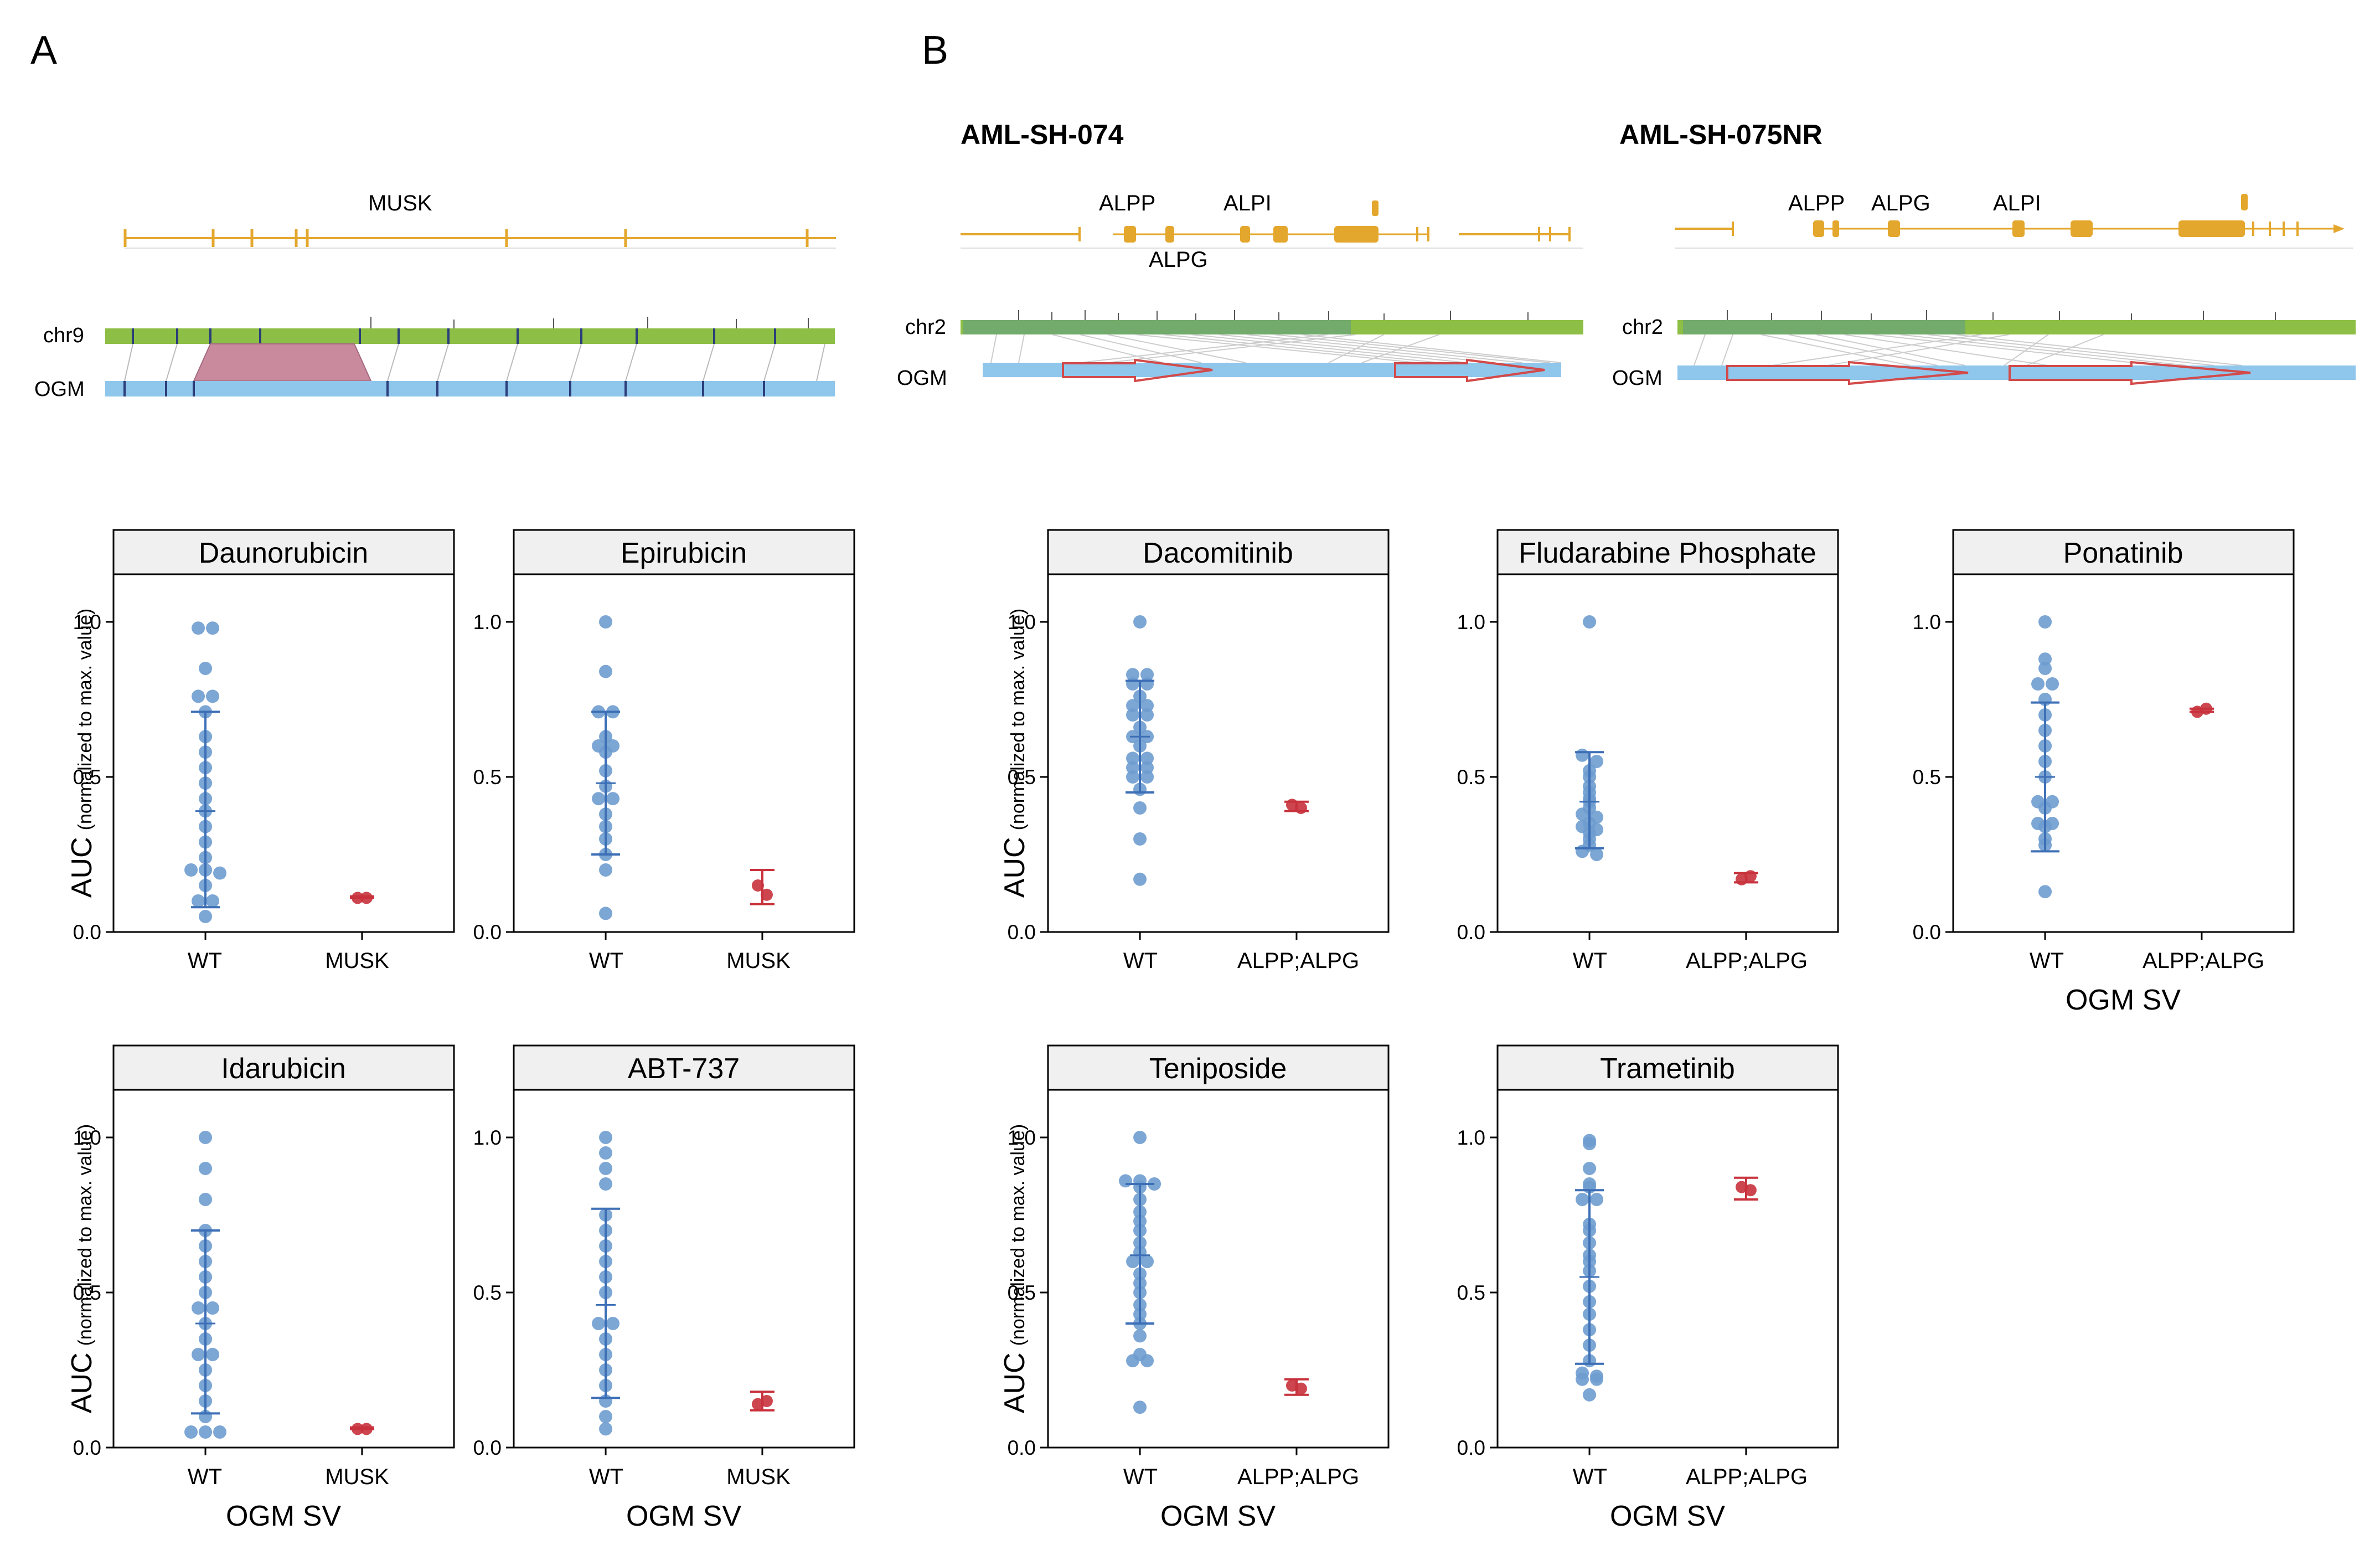 This screenshot has width=2380, height=1550. What do you see at coordinates (1637, 378) in the screenshot?
I see `track-label-ogm-2: OGM` at bounding box center [1637, 378].